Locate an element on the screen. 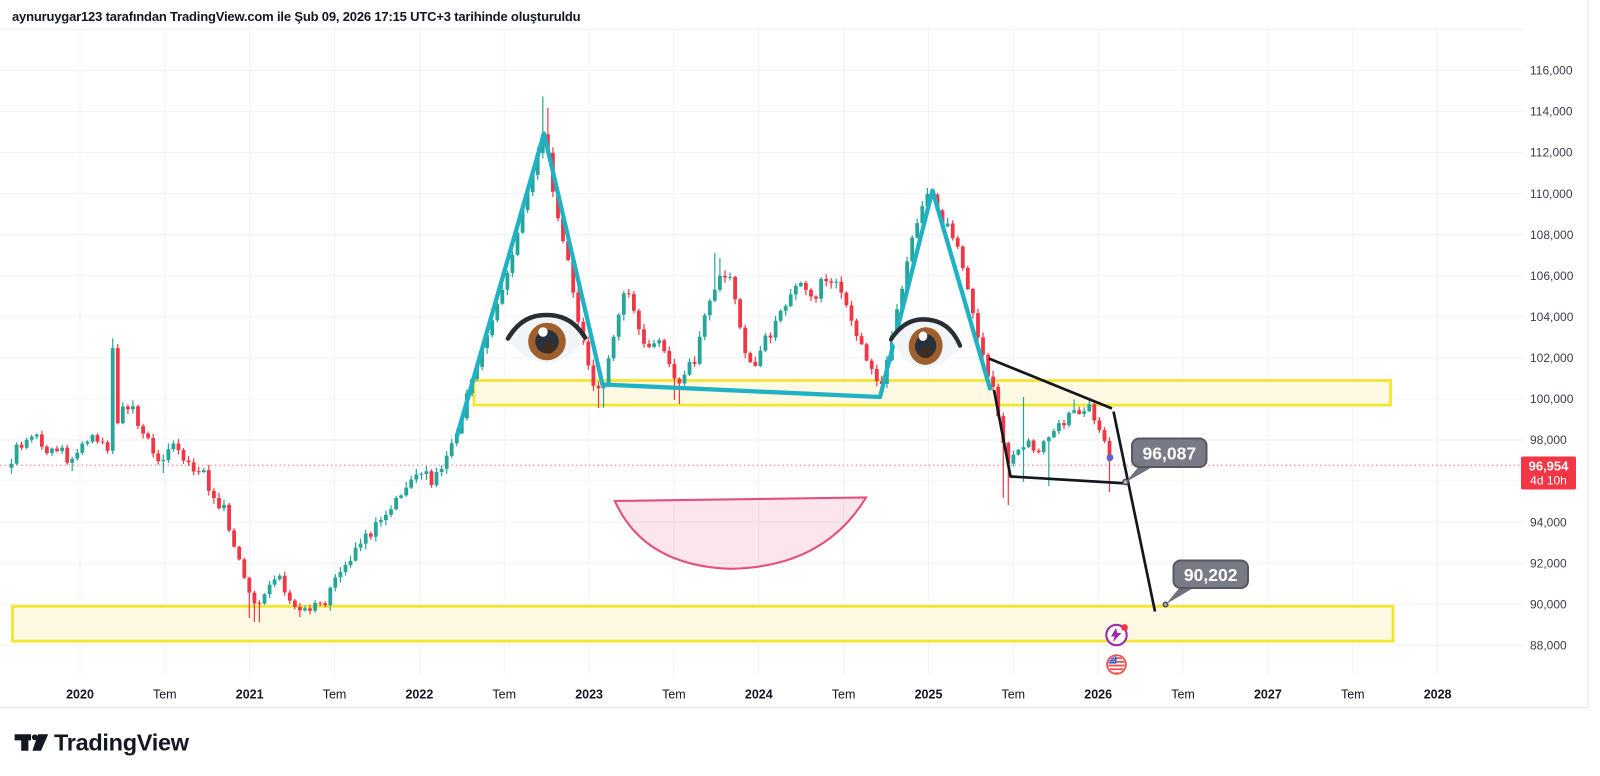 The width and height of the screenshot is (1600, 776). svg-text: 90,202 is located at coordinates (1211, 575).